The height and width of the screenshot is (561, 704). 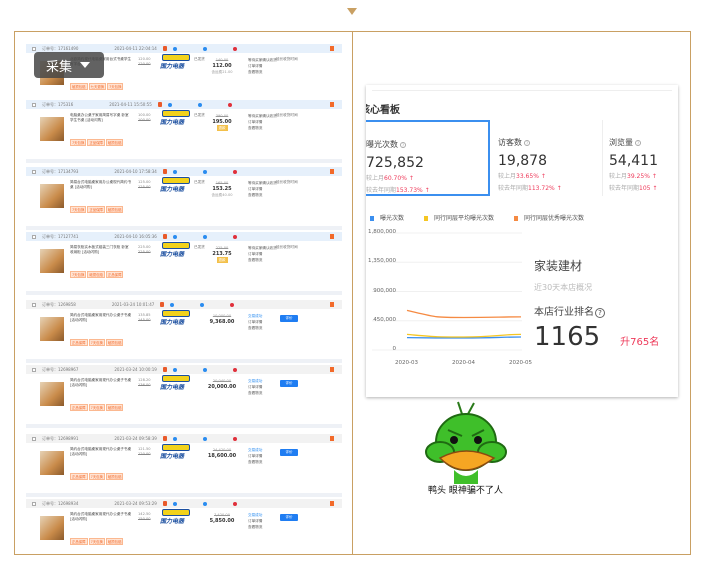 What do you see at coordinates (640, 342) in the screenshot?
I see `rank-change: 升765名` at bounding box center [640, 342].